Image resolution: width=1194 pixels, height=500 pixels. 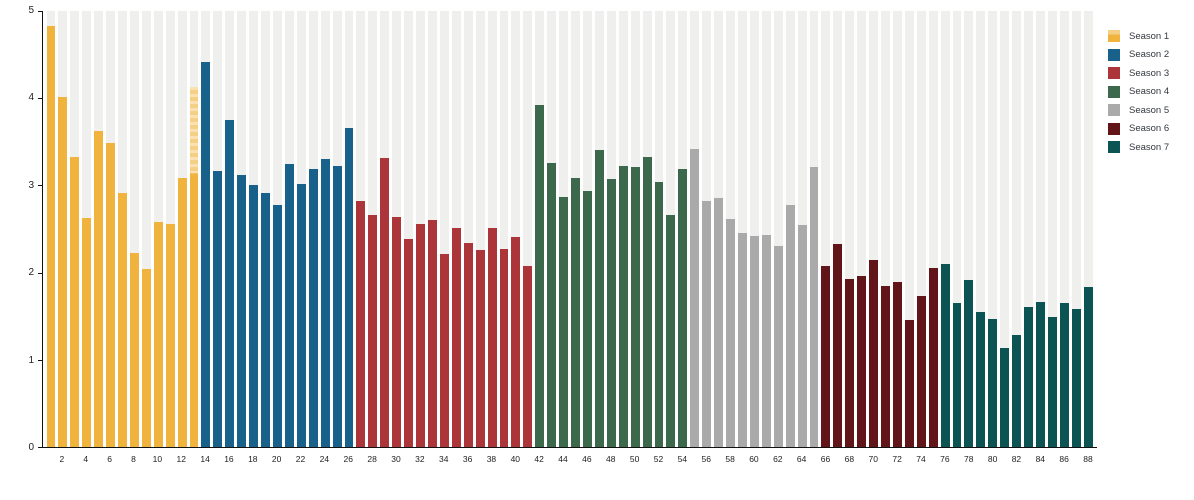 I want to click on x-tick-label: 80, so click(x=992, y=459).